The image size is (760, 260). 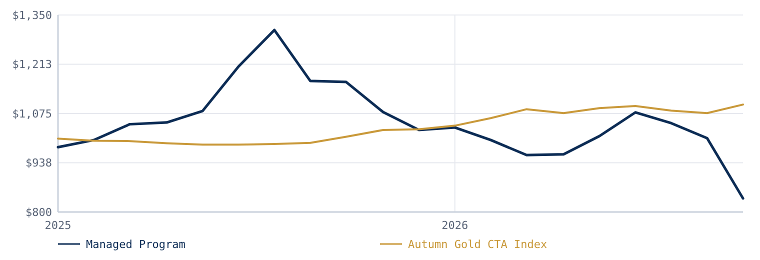 I want to click on y-tick-label: $1,350, so click(x=32, y=15).